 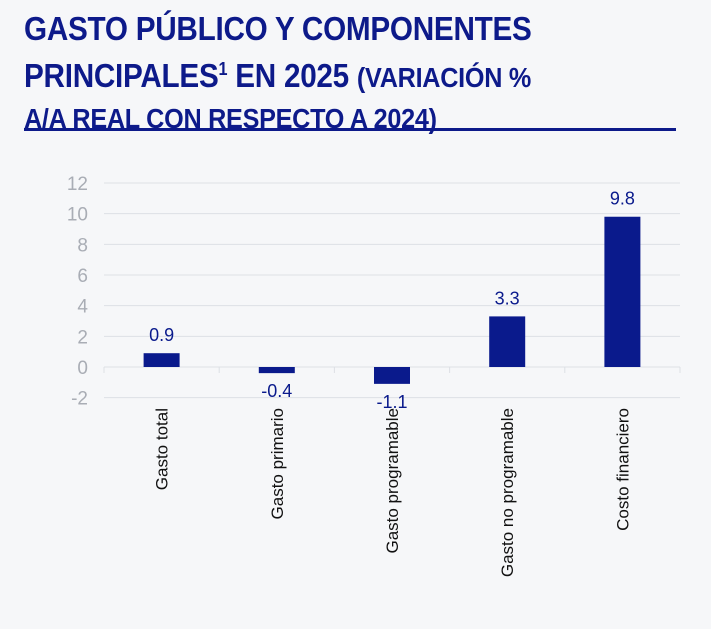 I want to click on y-tick-label: -2, so click(x=79, y=399).